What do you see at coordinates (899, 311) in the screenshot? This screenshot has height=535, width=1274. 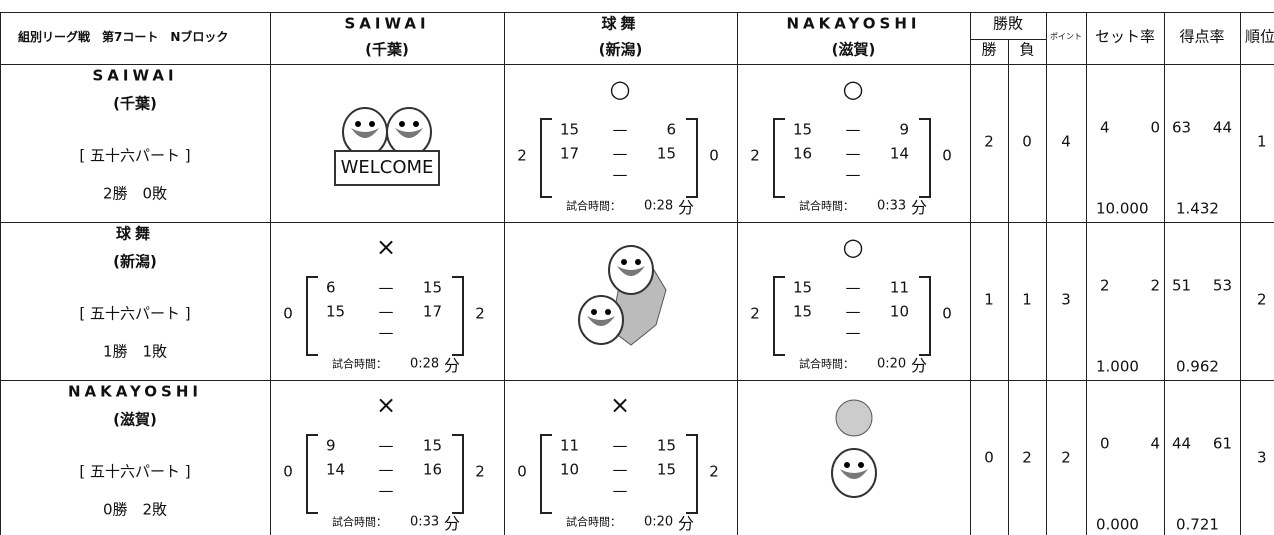 I see `set-score: 10` at bounding box center [899, 311].